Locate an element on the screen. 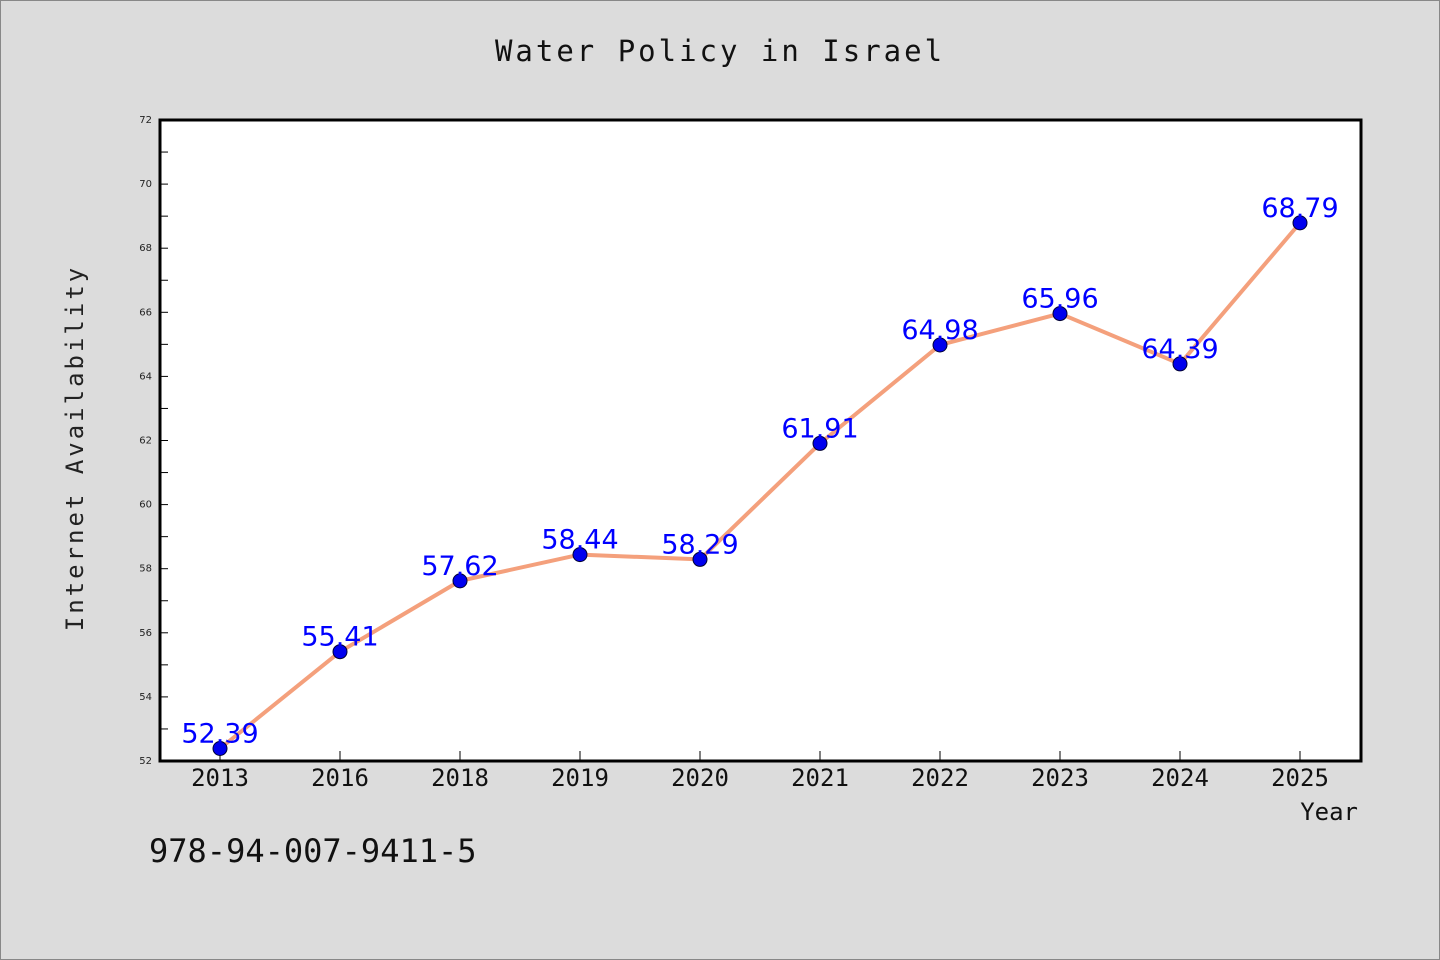 The height and width of the screenshot is (960, 1440). data-label: 52.39 is located at coordinates (219, 734).